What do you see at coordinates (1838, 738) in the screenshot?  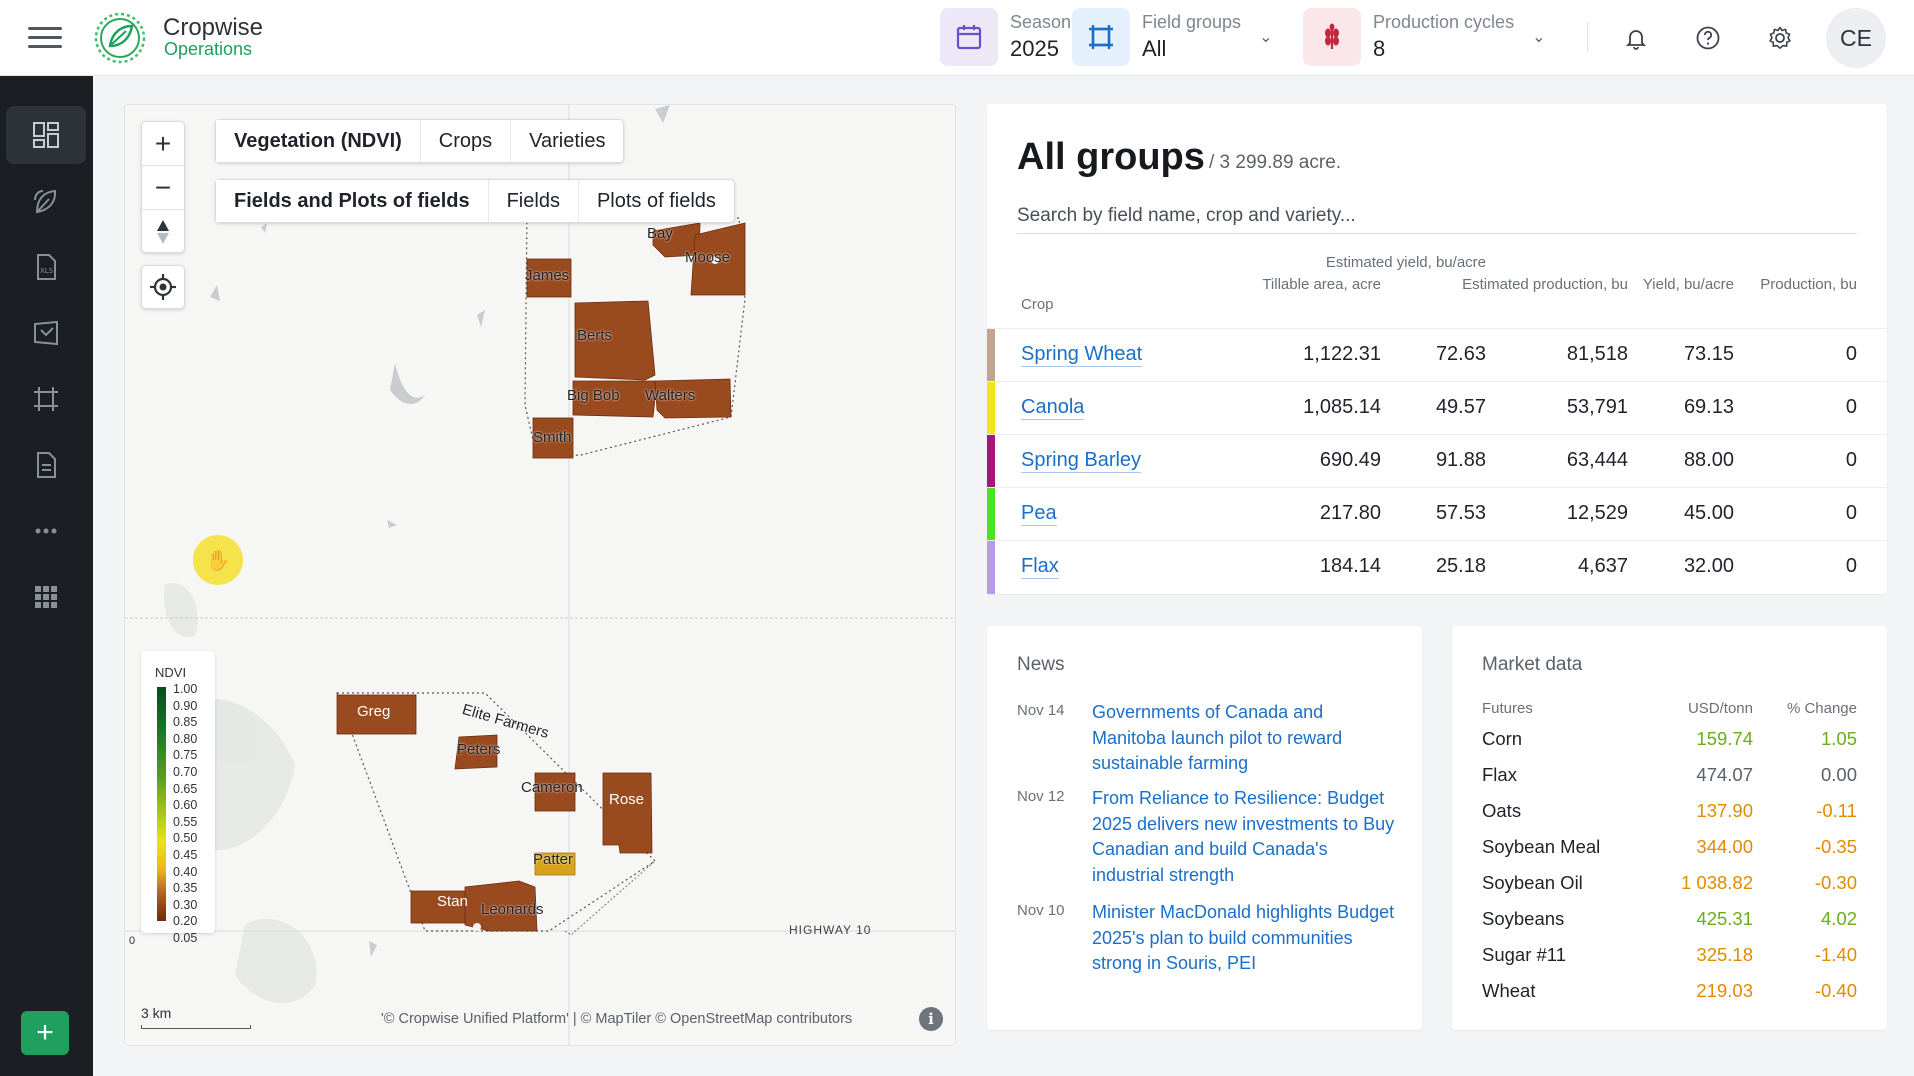 I see `commodity-change: 1.05` at bounding box center [1838, 738].